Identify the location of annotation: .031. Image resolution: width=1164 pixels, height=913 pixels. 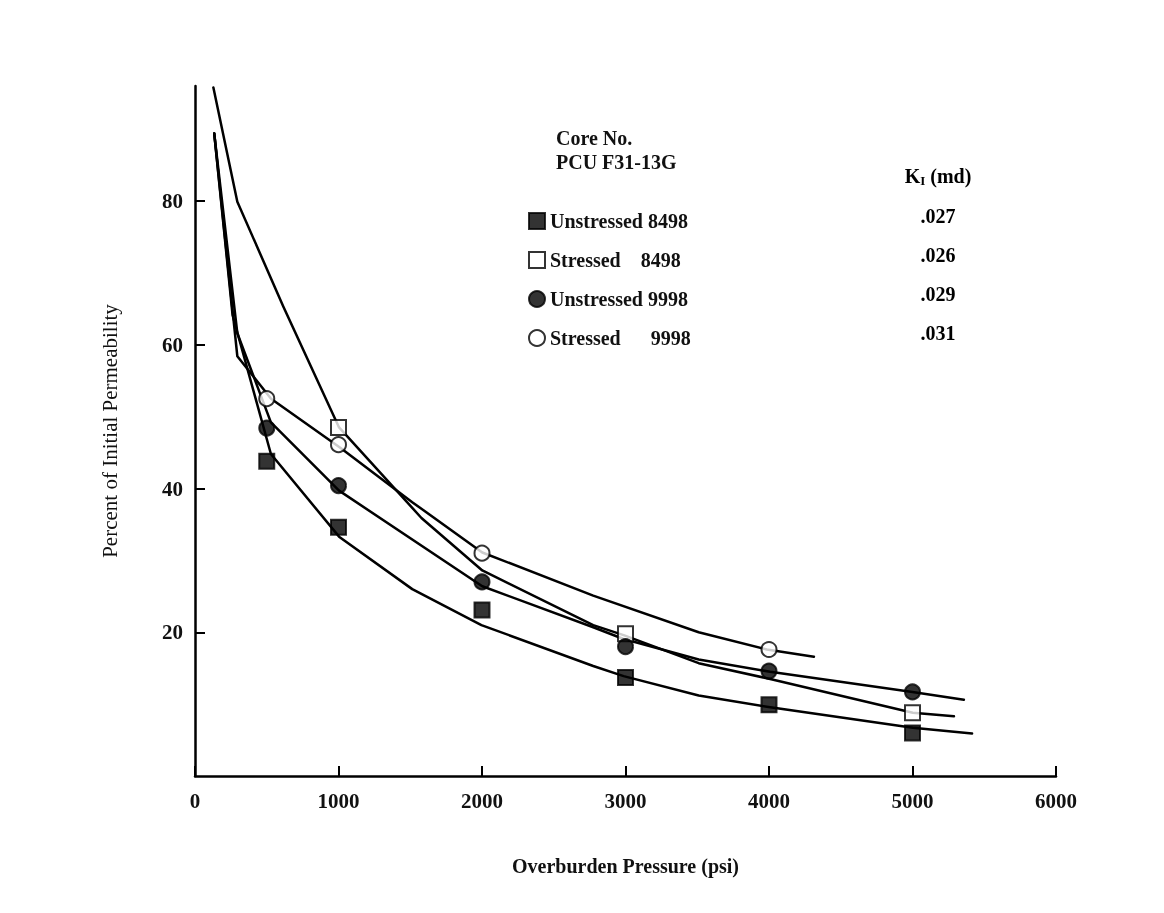
(938, 333).